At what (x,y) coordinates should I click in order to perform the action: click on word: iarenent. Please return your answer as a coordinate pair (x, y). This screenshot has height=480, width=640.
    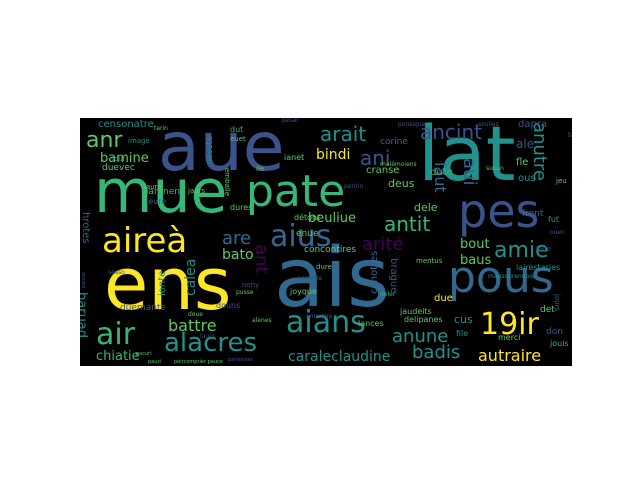
    Looking at the image, I should click on (165, 192).